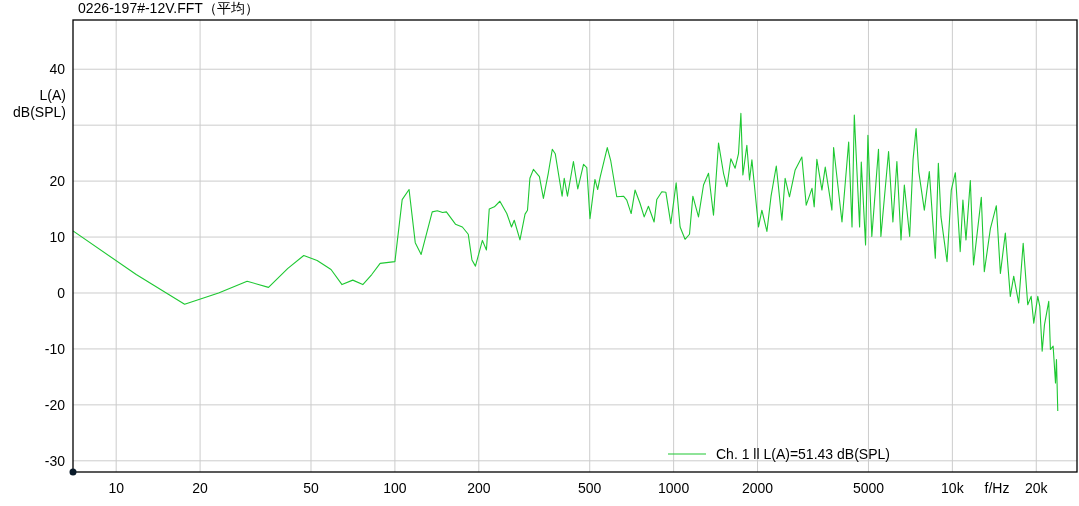  I want to click on y-axis-title: L(A) dB(SPL), so click(39, 103).